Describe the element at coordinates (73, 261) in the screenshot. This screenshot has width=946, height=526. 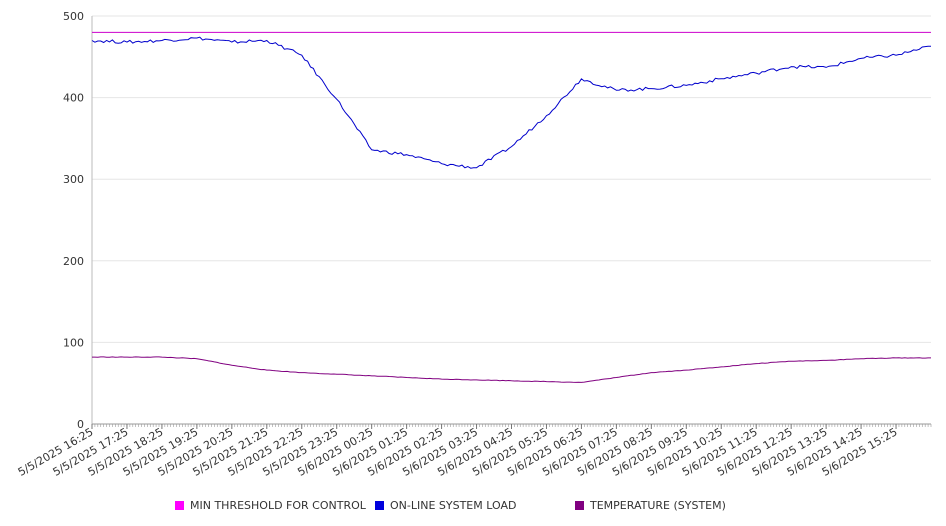
I see `y-tick-label: 200` at that location.